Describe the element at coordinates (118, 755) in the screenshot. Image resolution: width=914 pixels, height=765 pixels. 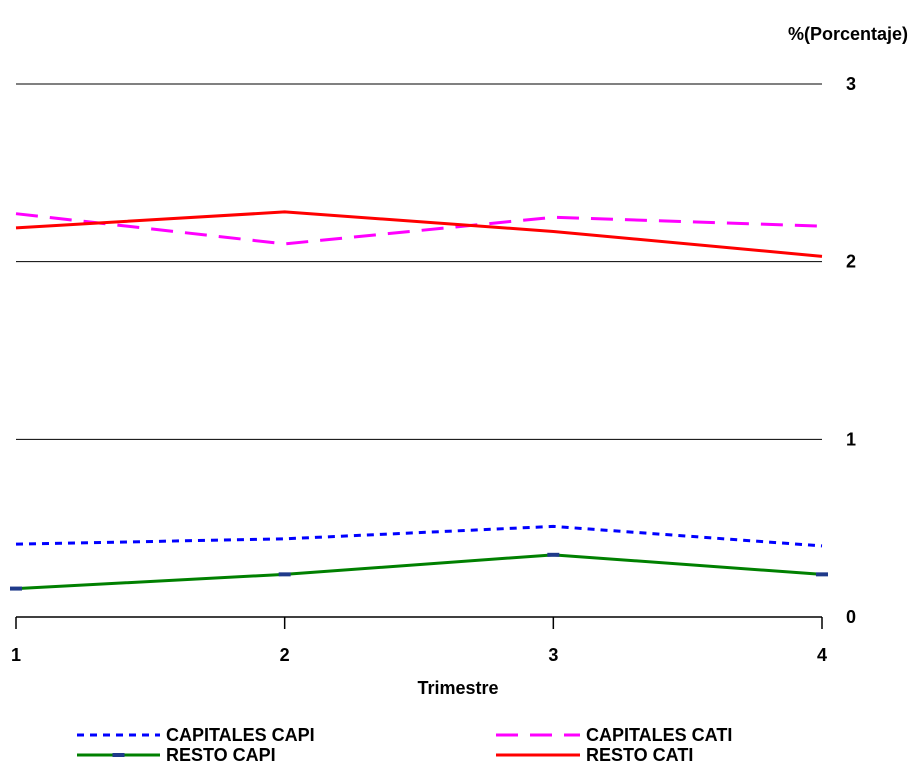
I see `legend-marker` at that location.